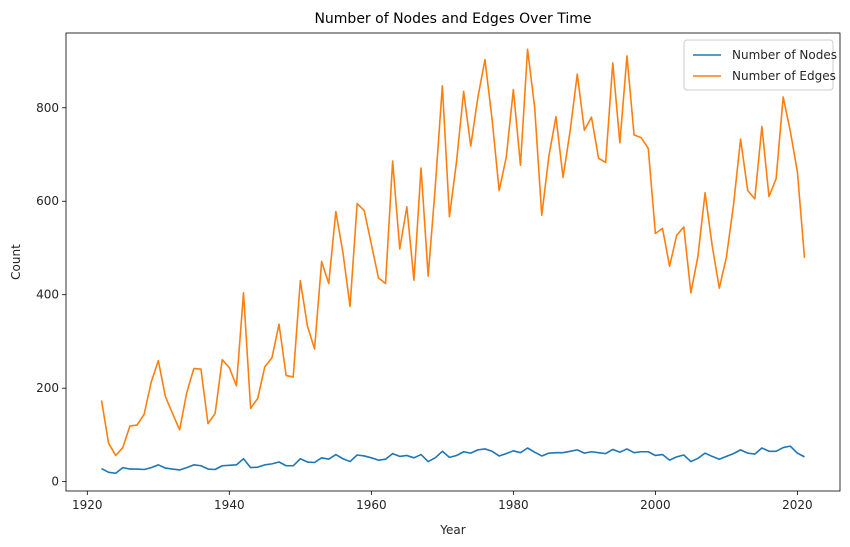  What do you see at coordinates (47, 201) in the screenshot?
I see `y-tick-label: 600` at bounding box center [47, 201].